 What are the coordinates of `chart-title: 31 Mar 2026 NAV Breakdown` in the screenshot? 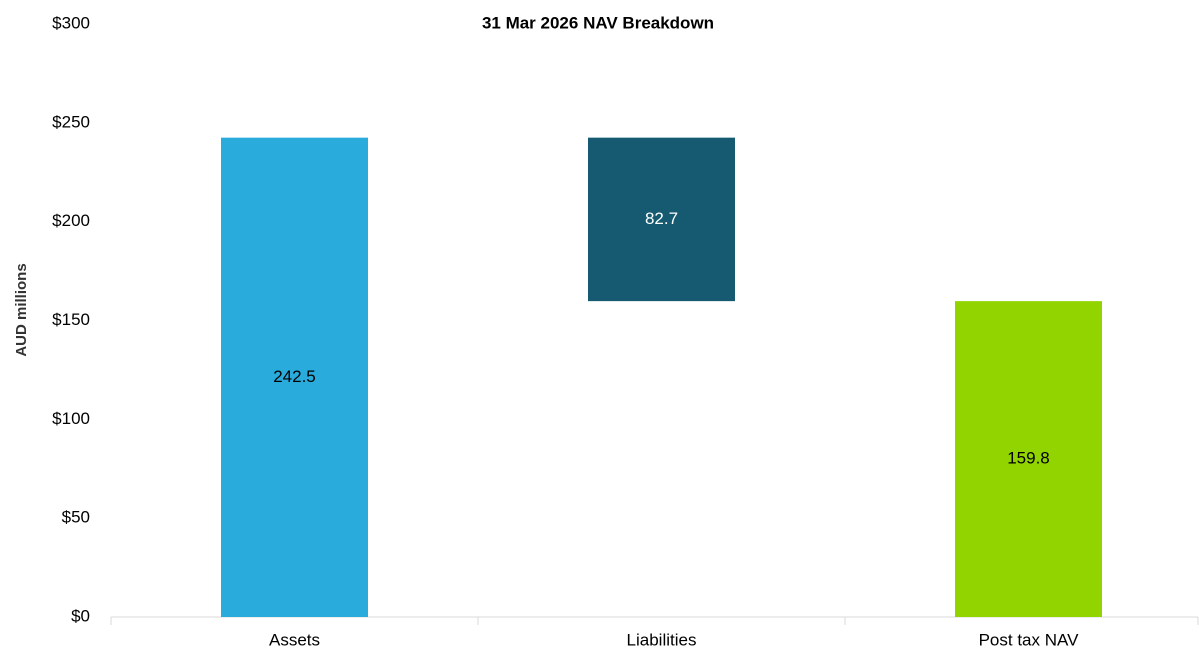 It's located at (598, 22).